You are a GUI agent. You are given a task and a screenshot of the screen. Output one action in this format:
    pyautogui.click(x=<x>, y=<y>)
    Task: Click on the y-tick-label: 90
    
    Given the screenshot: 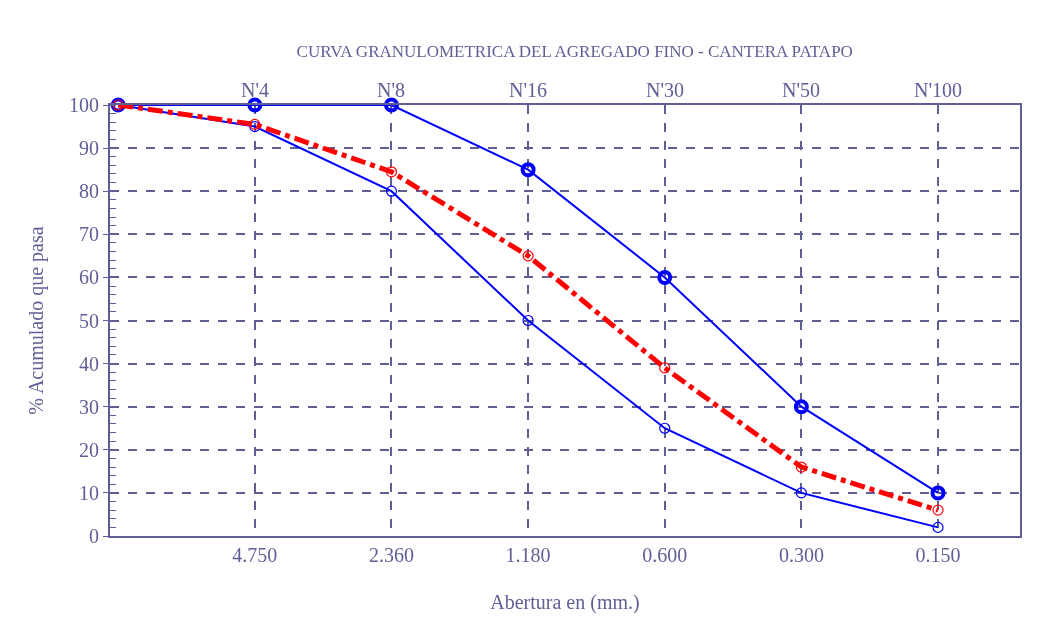 What is the action you would take?
    pyautogui.click(x=89, y=148)
    